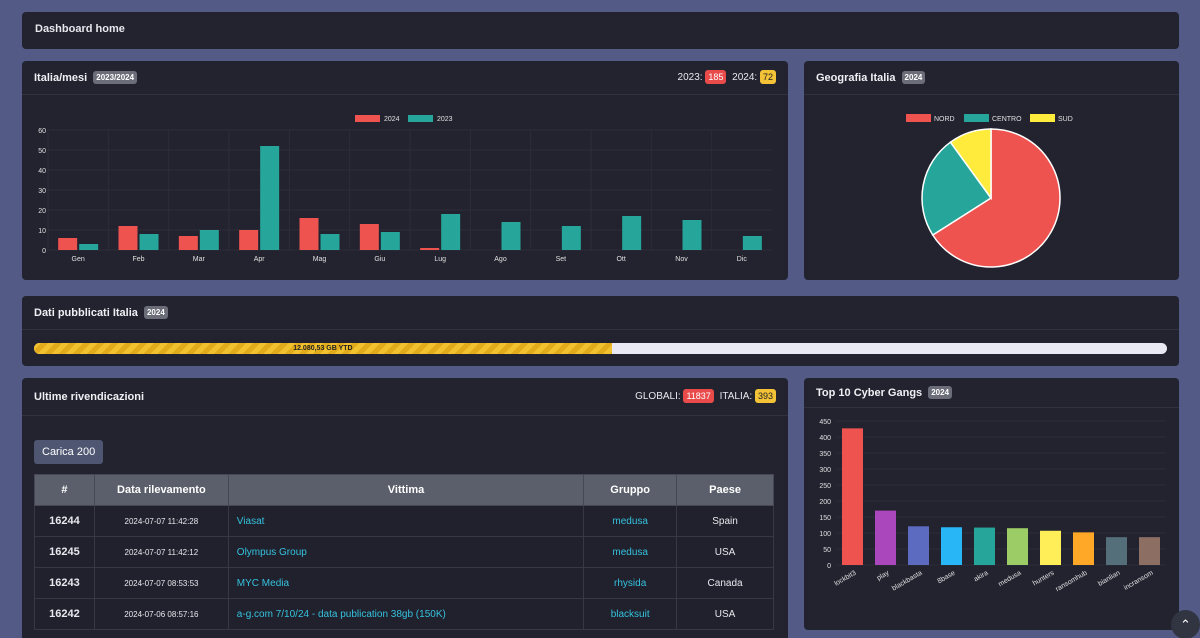 The width and height of the screenshot is (1200, 638). Describe the element at coordinates (115, 77) in the screenshot. I see `monthly-badge: 2023/2024` at that location.